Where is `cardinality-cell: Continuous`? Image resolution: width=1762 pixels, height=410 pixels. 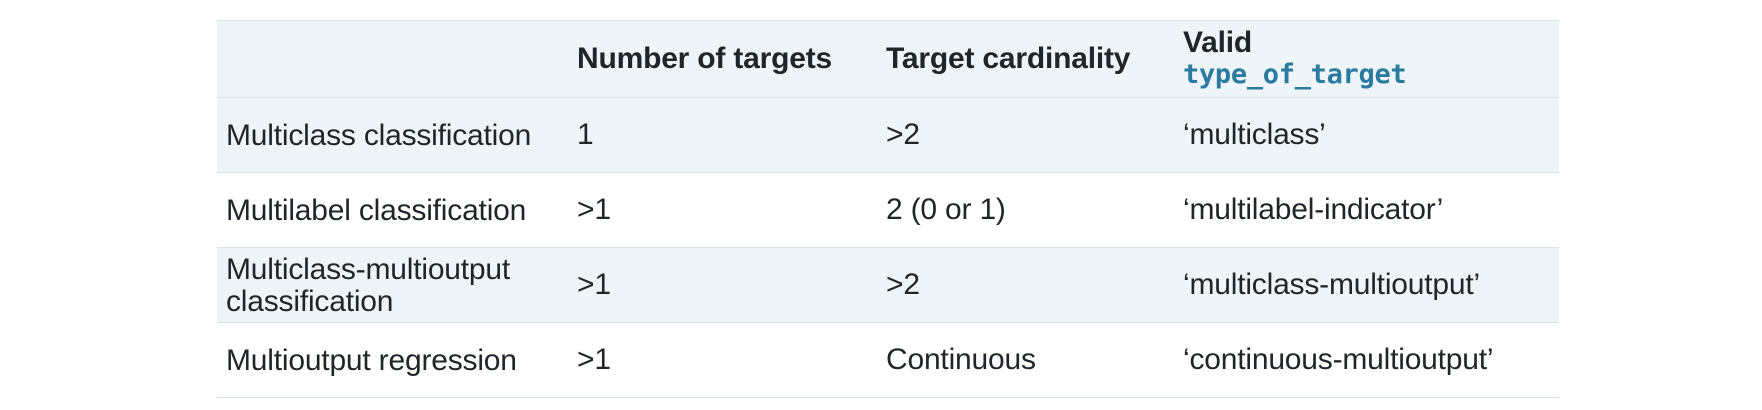
cardinality-cell: Continuous is located at coordinates (961, 359).